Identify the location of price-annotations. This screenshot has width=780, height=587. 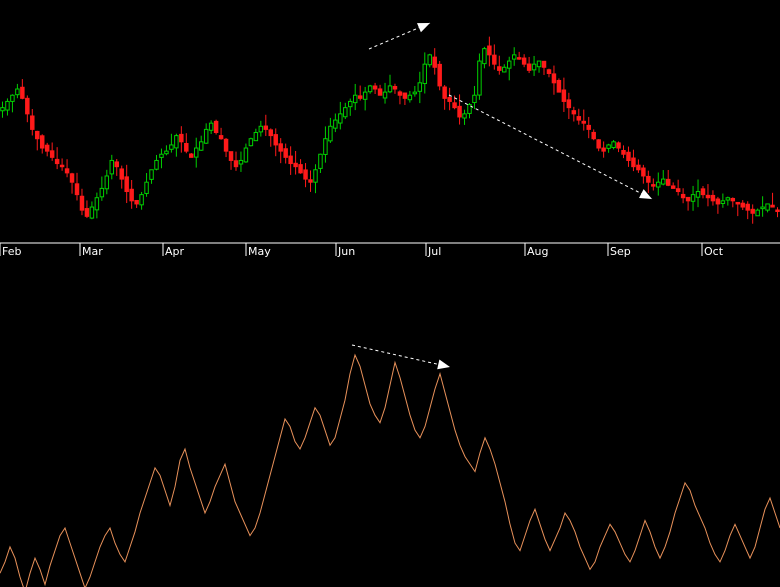
(510, 111).